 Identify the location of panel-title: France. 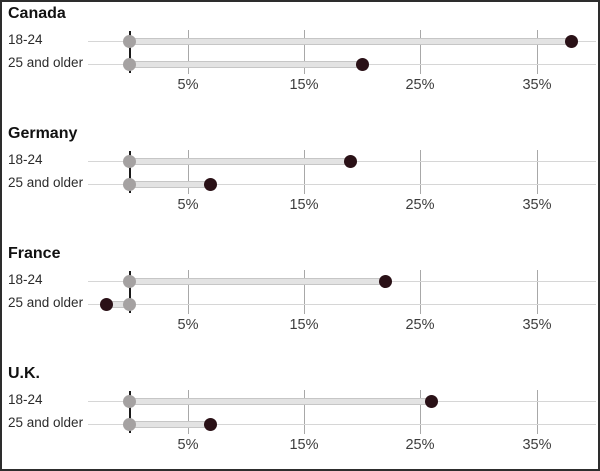
(34, 253).